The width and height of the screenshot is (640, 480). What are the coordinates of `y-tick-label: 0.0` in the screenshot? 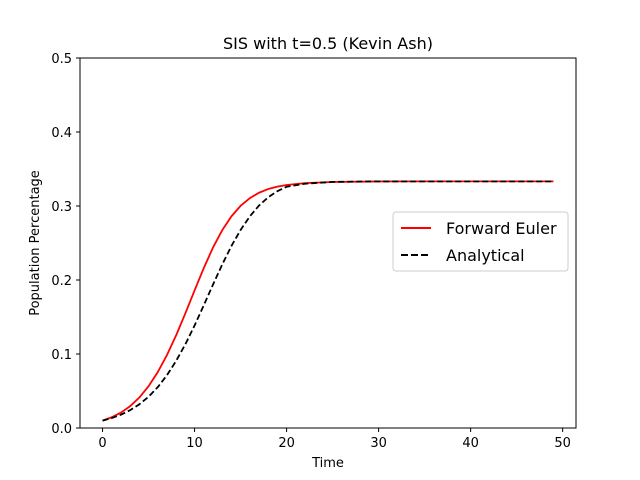 It's located at (61, 429).